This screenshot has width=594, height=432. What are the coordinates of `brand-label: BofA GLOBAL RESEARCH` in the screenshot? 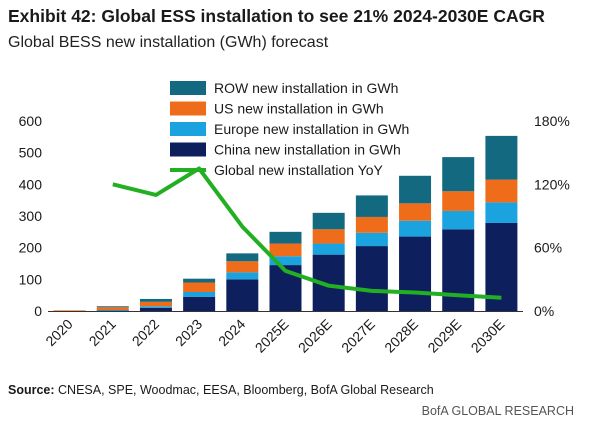 It's located at (497, 411).